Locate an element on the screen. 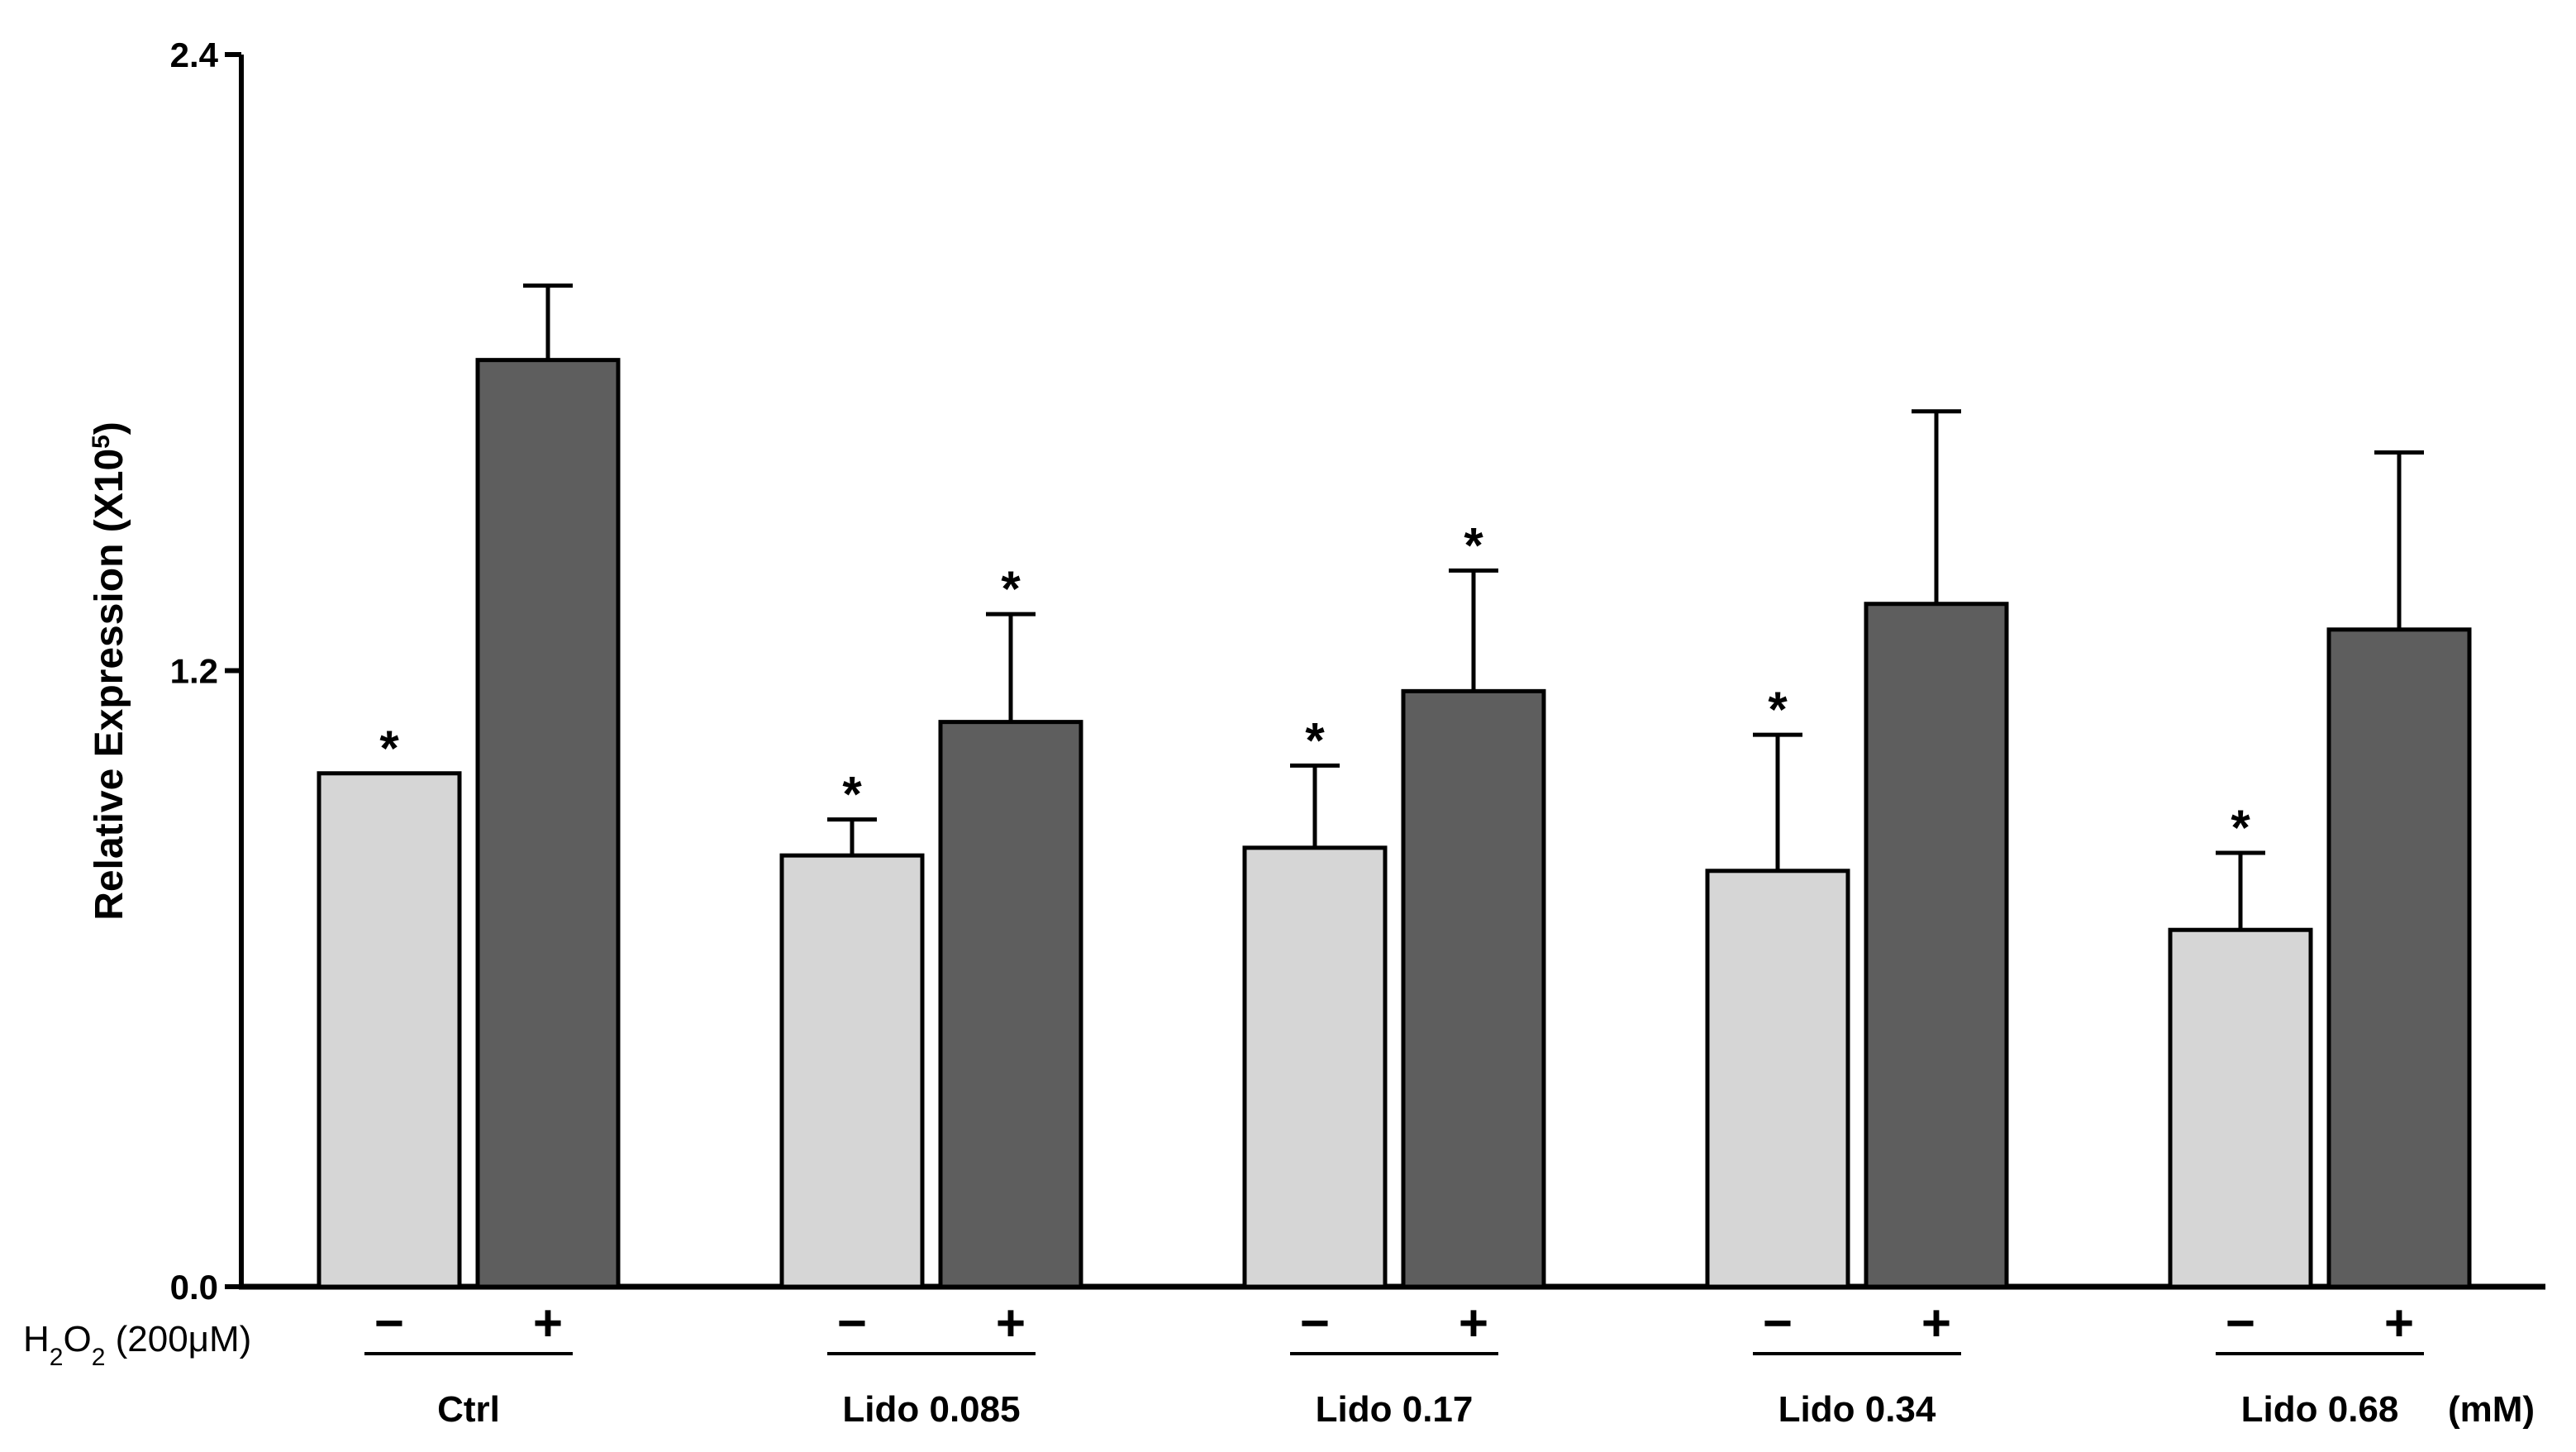 The height and width of the screenshot is (1452, 2576). y-tick-label: 2.4 is located at coordinates (195, 55).